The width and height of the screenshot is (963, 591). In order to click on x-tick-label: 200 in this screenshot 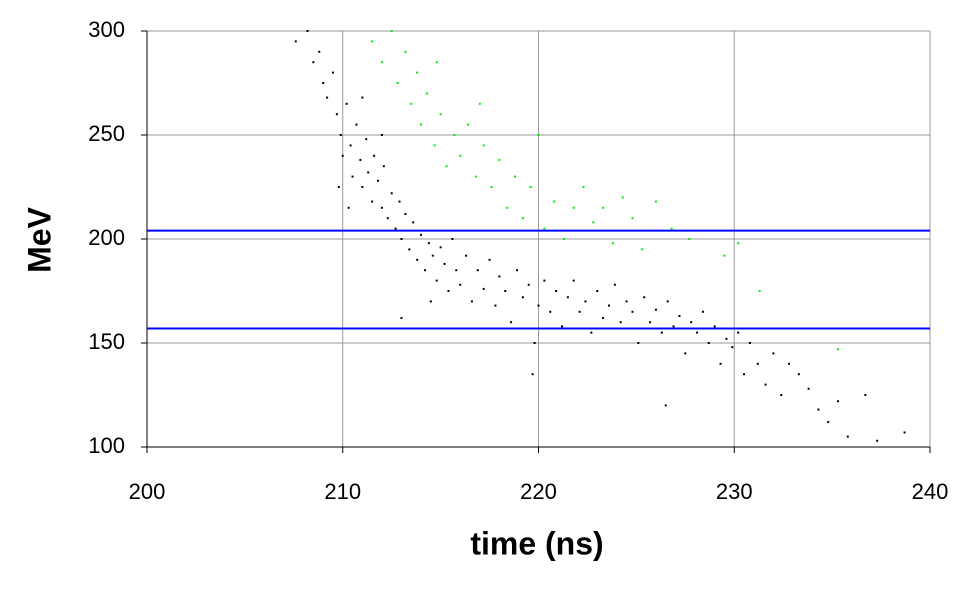, I will do `click(147, 491)`.